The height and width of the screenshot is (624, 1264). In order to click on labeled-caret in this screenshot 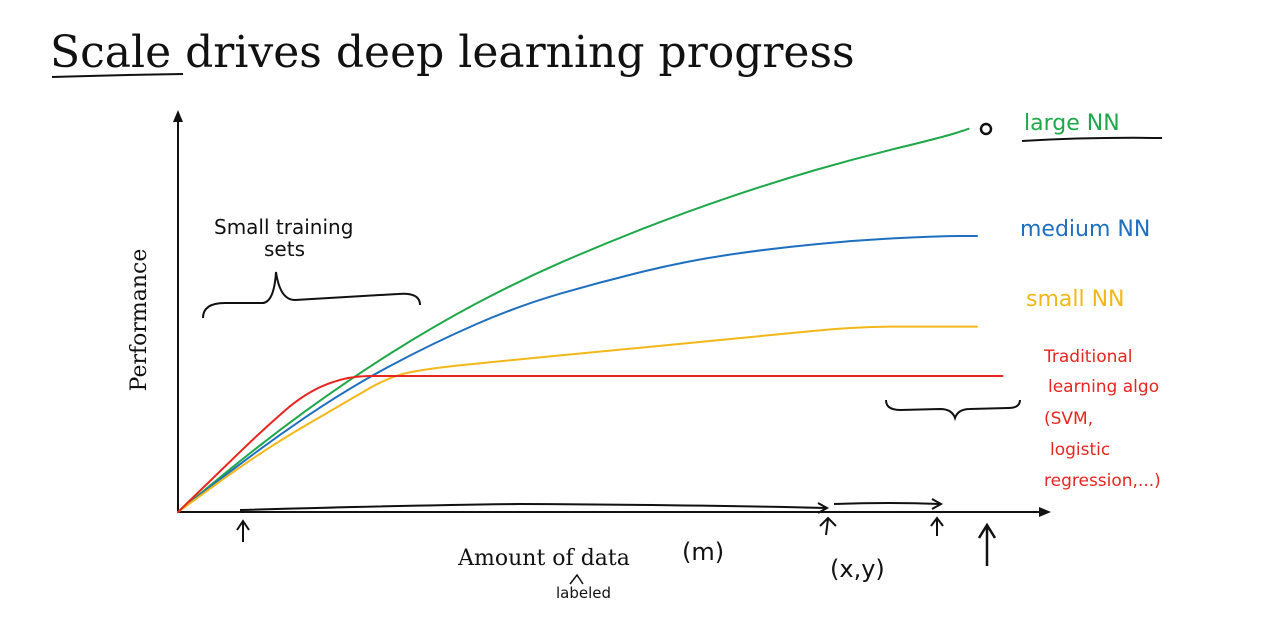, I will do `click(576, 579)`.